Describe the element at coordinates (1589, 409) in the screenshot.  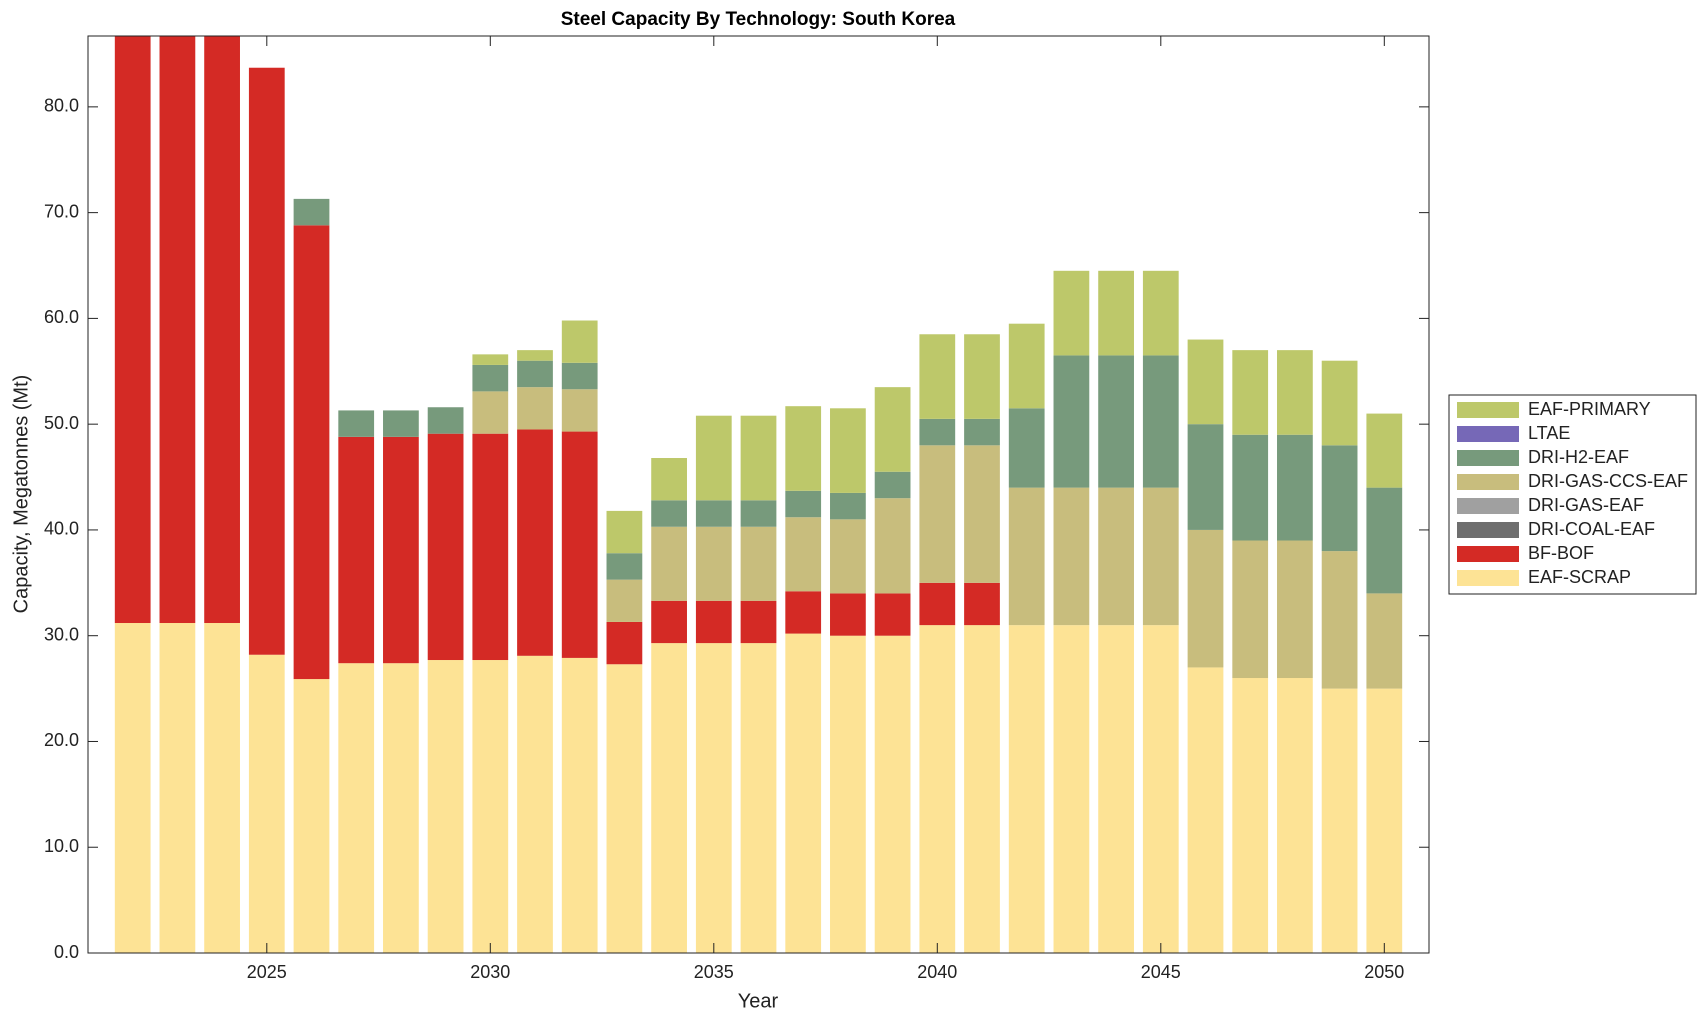
I see `legend-label: EAF-PRIMARY` at that location.